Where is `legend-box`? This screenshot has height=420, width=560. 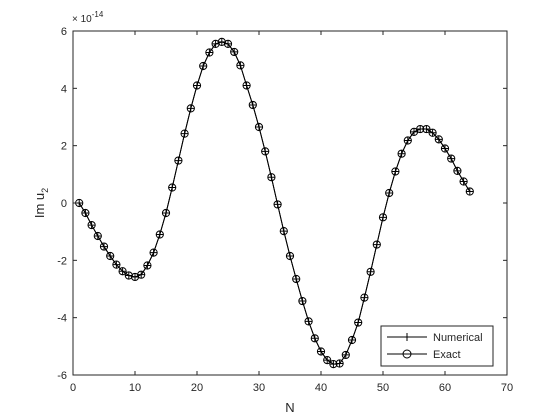
legend-box is located at coordinates (437, 346).